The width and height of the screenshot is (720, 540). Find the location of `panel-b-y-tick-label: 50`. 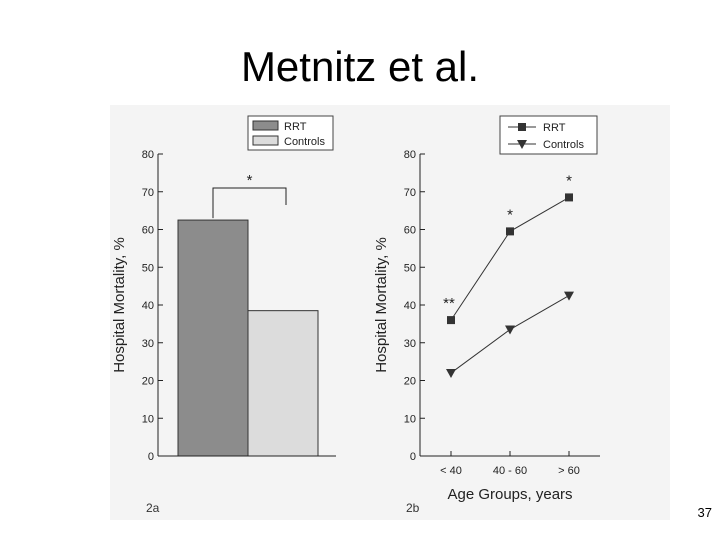

panel-b-y-tick-label: 50 is located at coordinates (410, 268).